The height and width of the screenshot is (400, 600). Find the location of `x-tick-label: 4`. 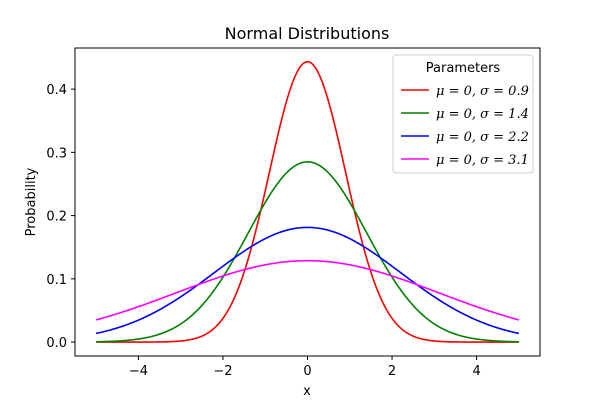

x-tick-label: 4 is located at coordinates (476, 371).